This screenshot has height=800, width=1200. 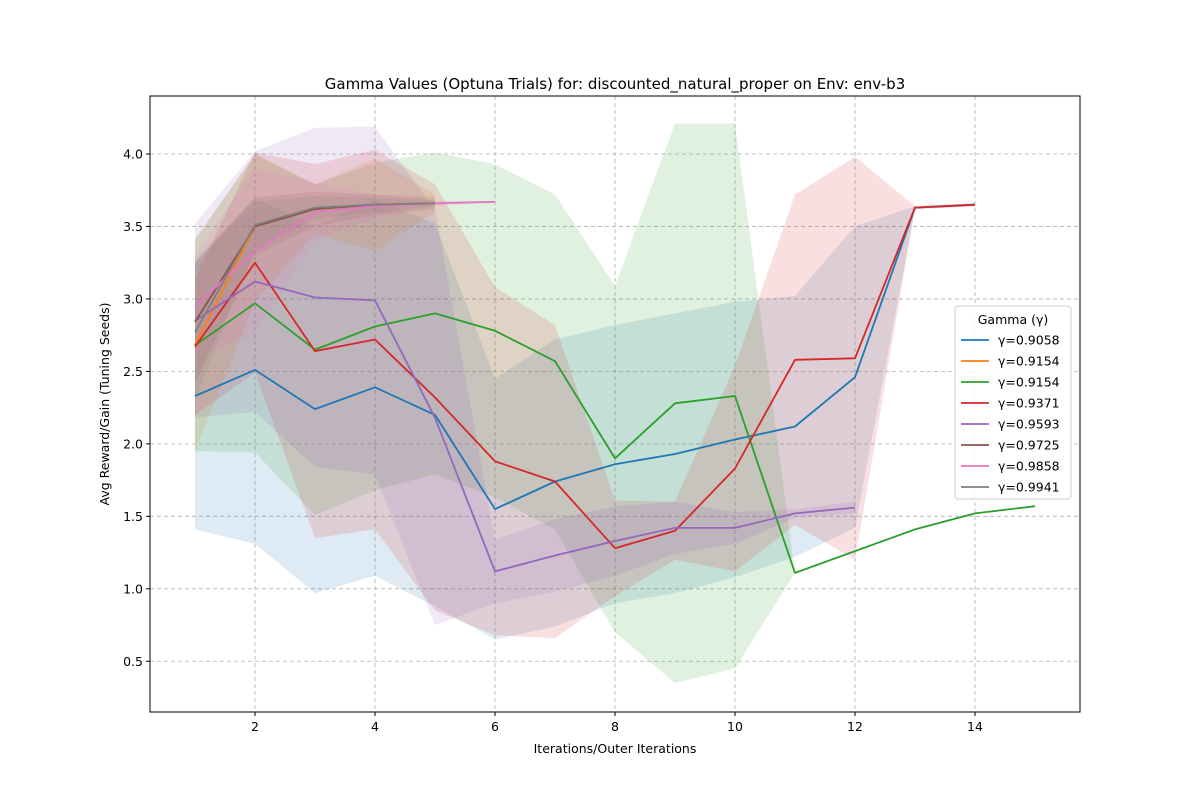 What do you see at coordinates (615, 748) in the screenshot?
I see `x-axis-label: Iterations/Outer Iterations` at bounding box center [615, 748].